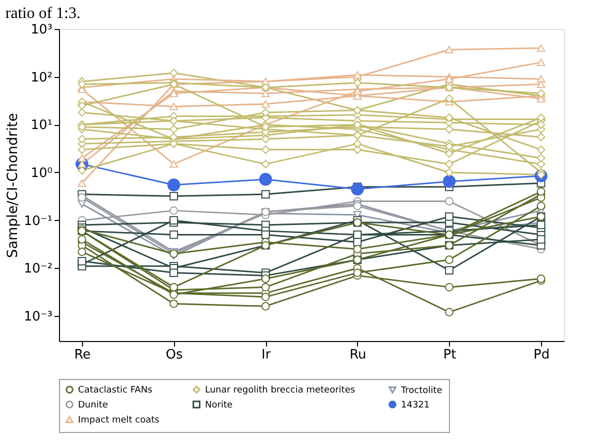  I want to click on legend-label: Lunar regolith breccia meteorites, so click(280, 391).